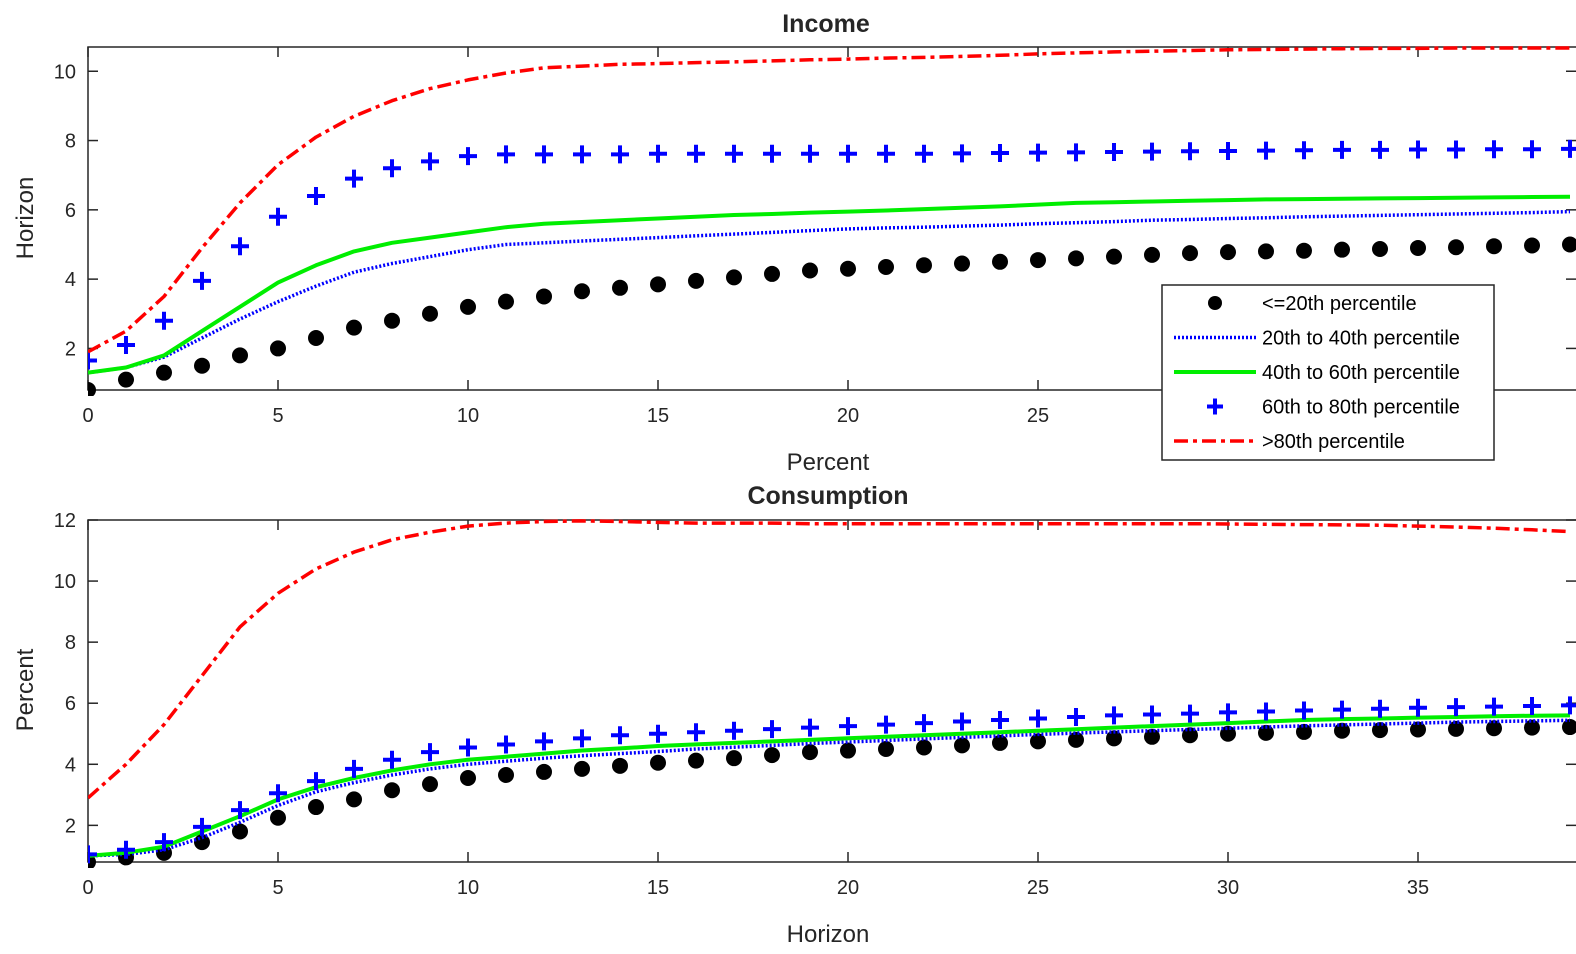  I want to click on consumption-y-tick-label: 4, so click(70, 765).